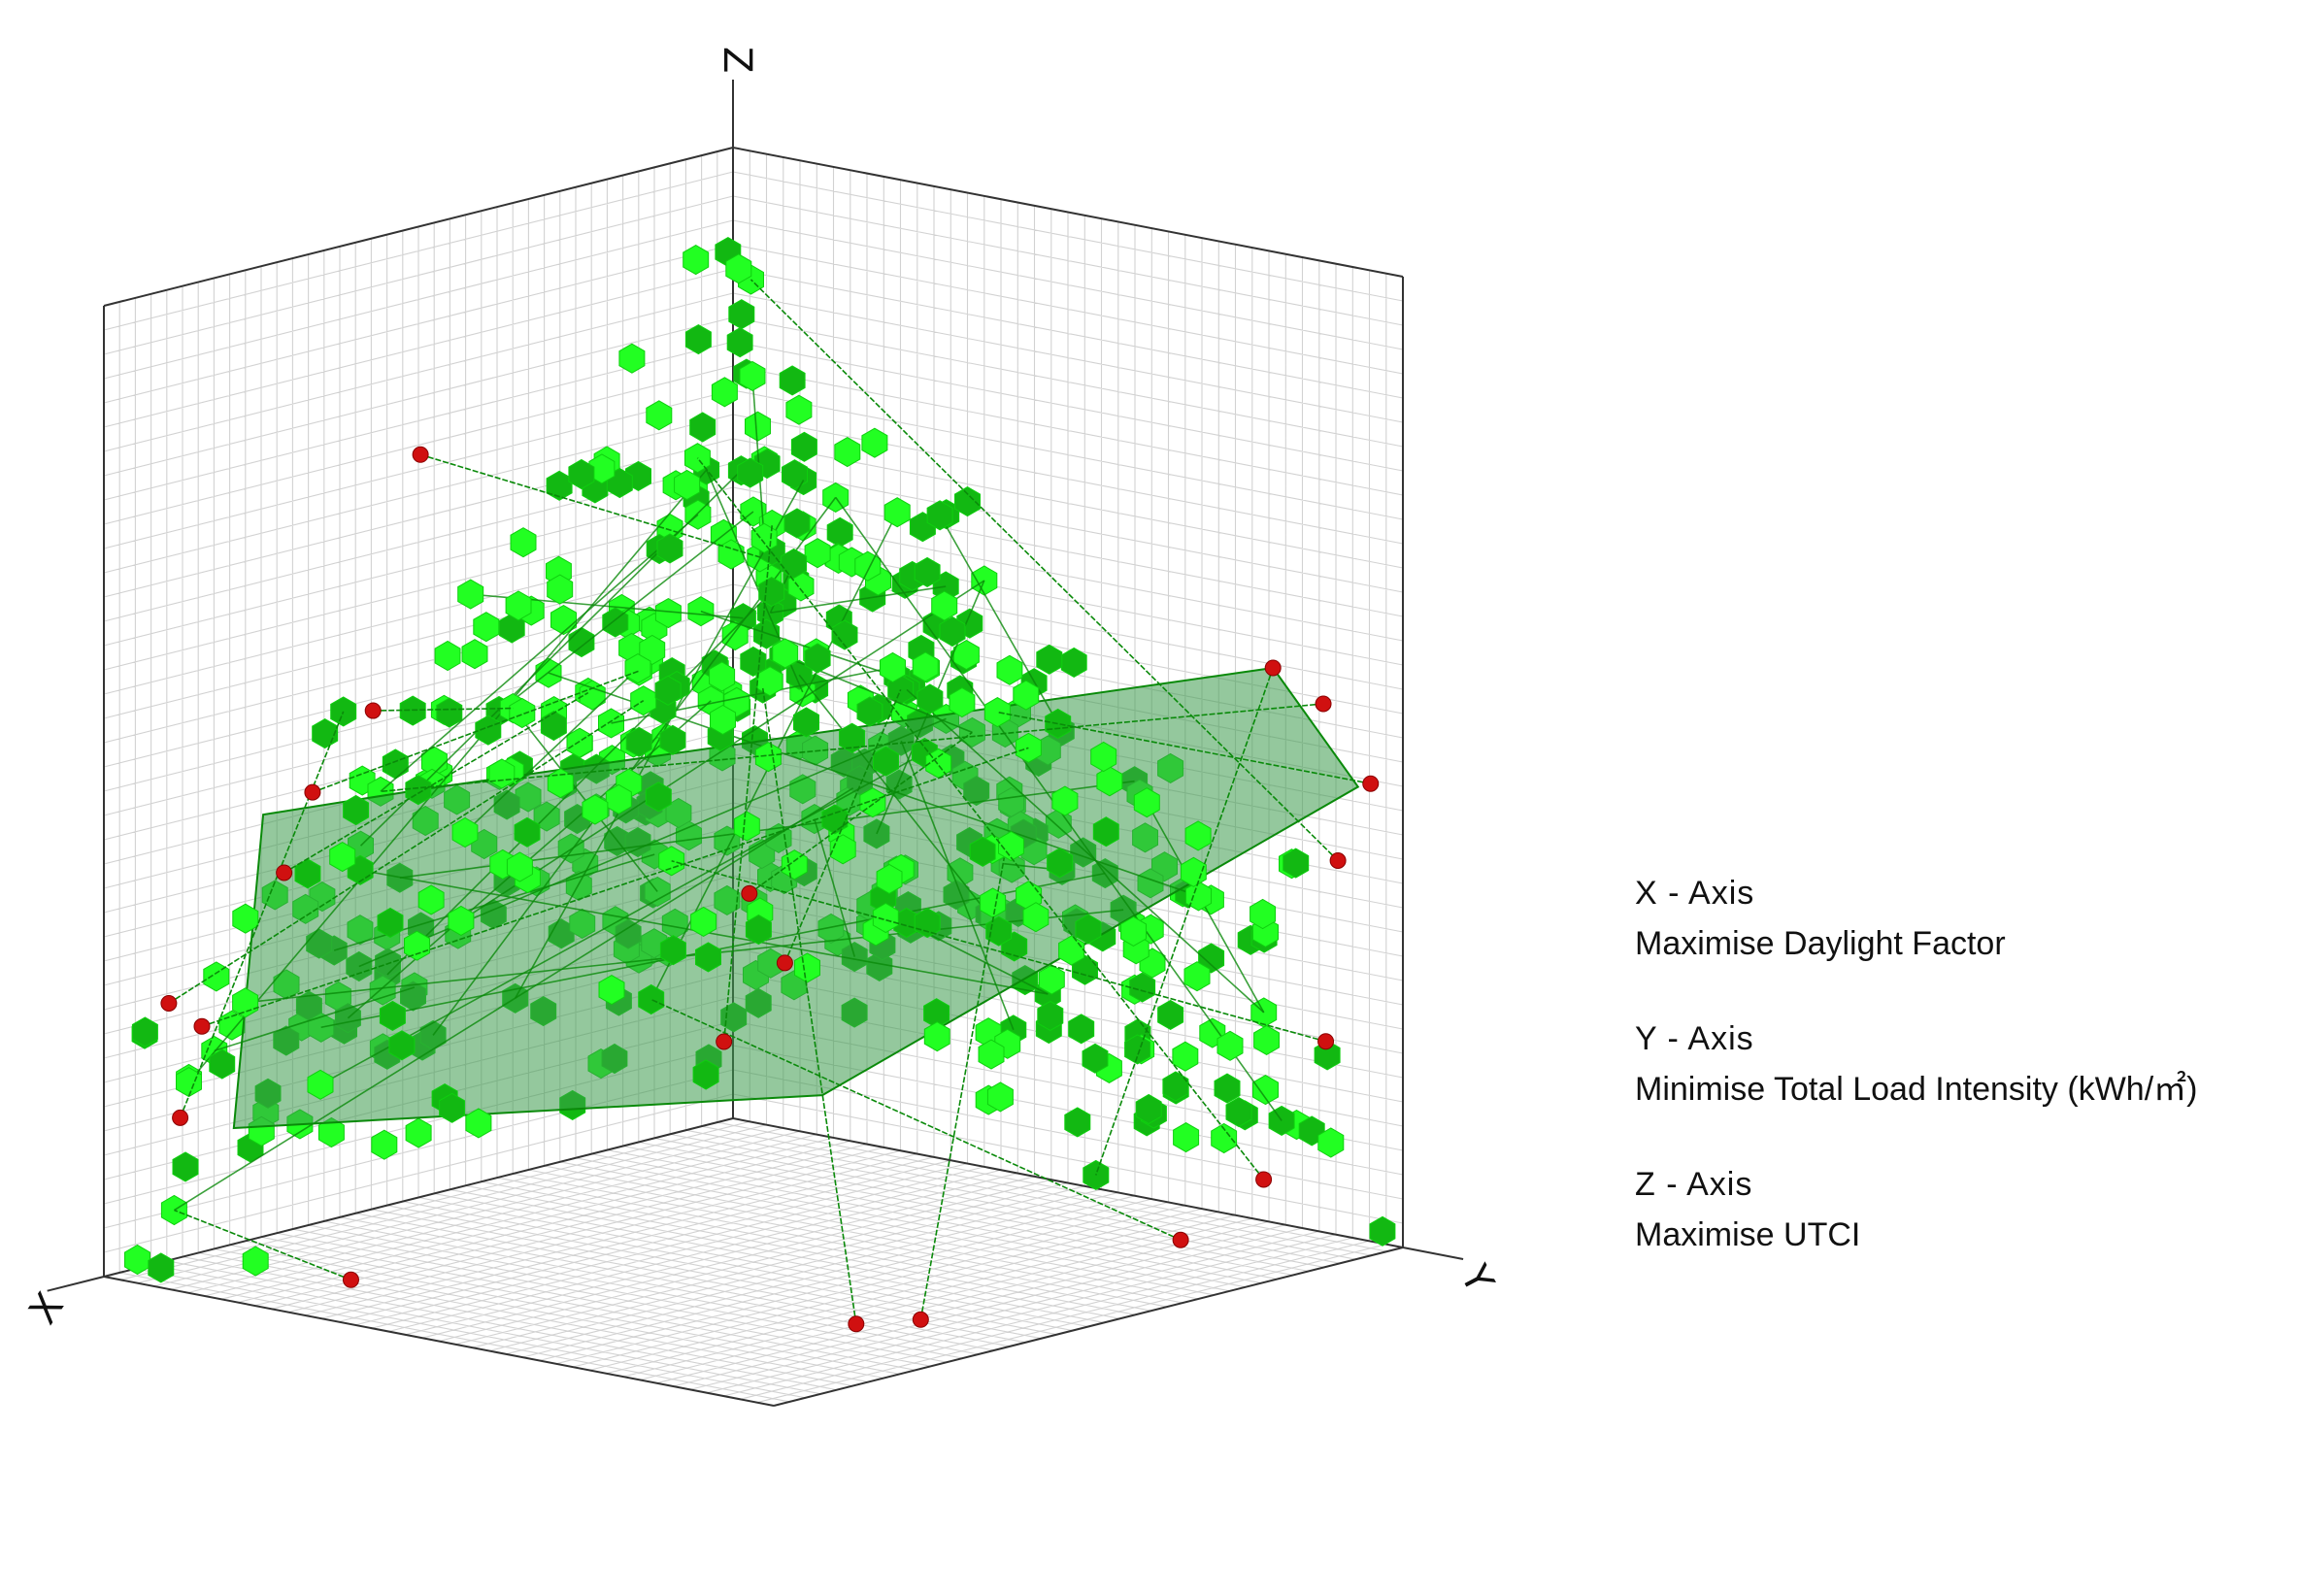 The image size is (2299, 1596). Describe the element at coordinates (46, 1309) in the screenshot. I see `x-axis-letter: X` at that location.